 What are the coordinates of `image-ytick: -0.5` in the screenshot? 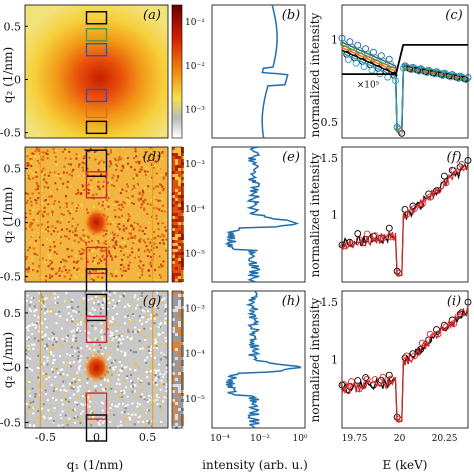 It's located at (10, 423).